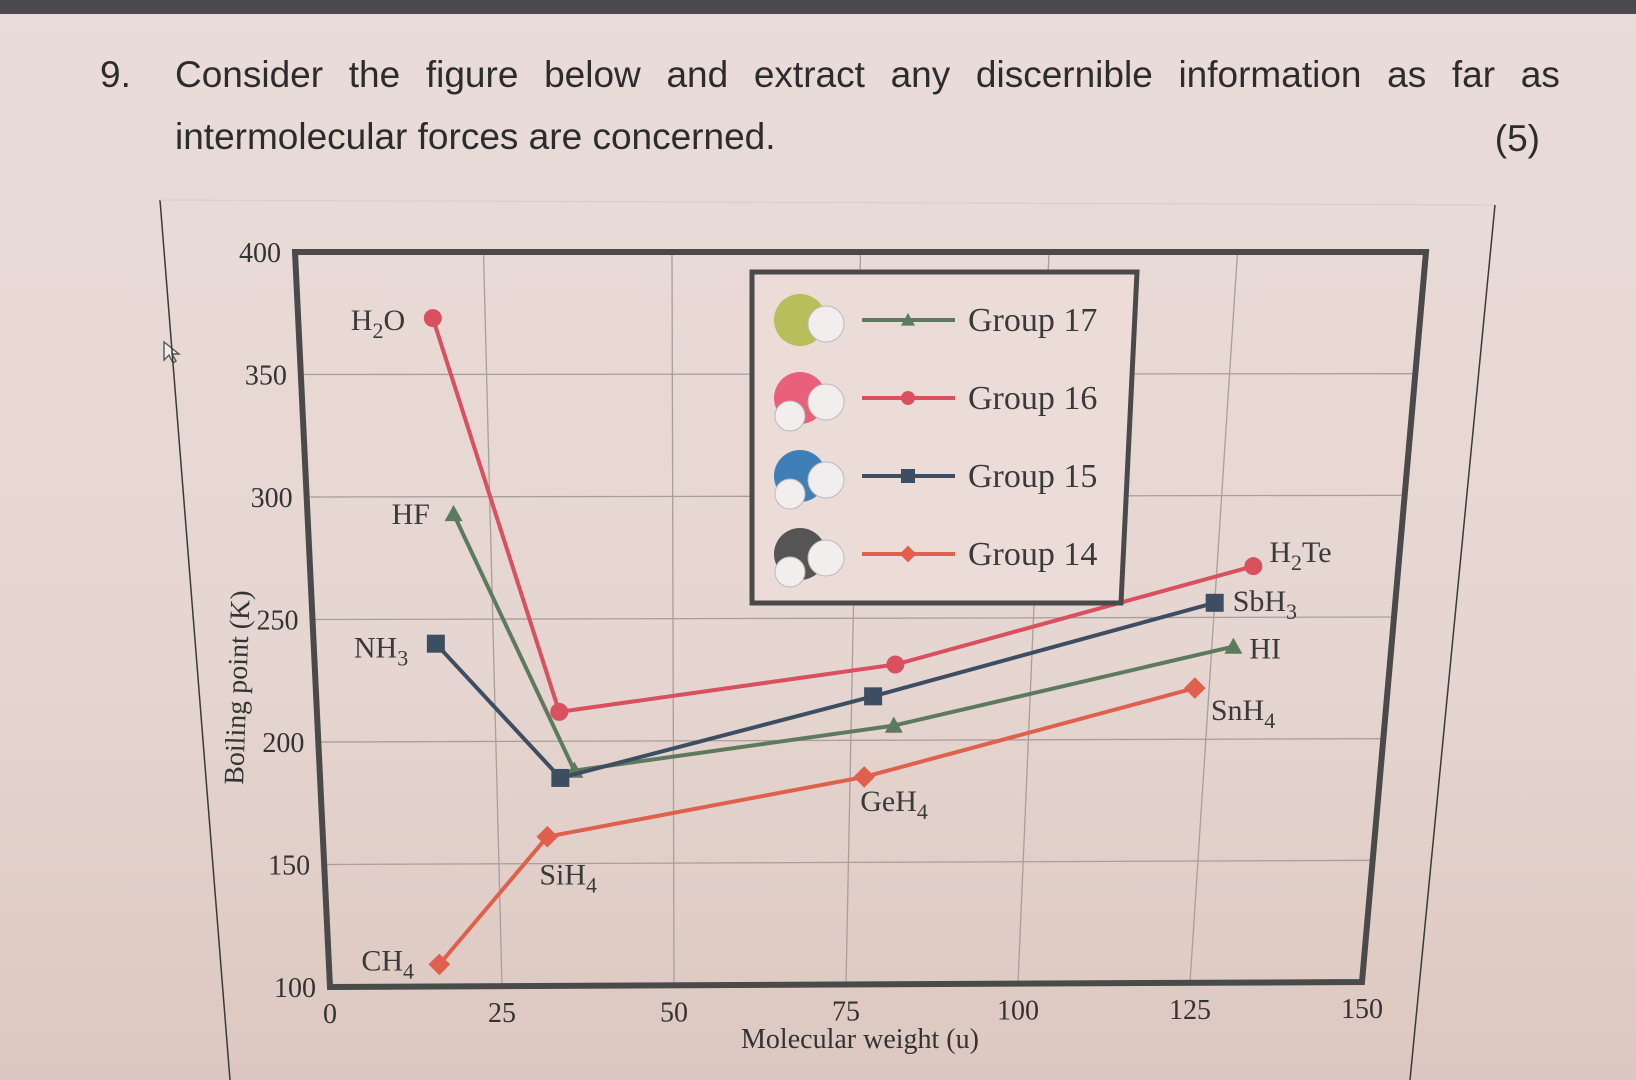 This screenshot has height=1080, width=1636. What do you see at coordinates (195, 639) in the screenshot?
I see `figure-frame` at bounding box center [195, 639].